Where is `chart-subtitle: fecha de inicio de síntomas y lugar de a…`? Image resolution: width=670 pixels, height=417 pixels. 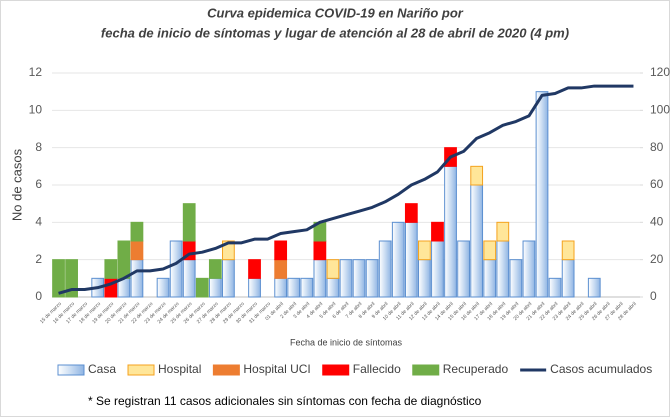 chart-subtitle: fecha de inicio de síntomas y lugar de a… is located at coordinates (335, 32).